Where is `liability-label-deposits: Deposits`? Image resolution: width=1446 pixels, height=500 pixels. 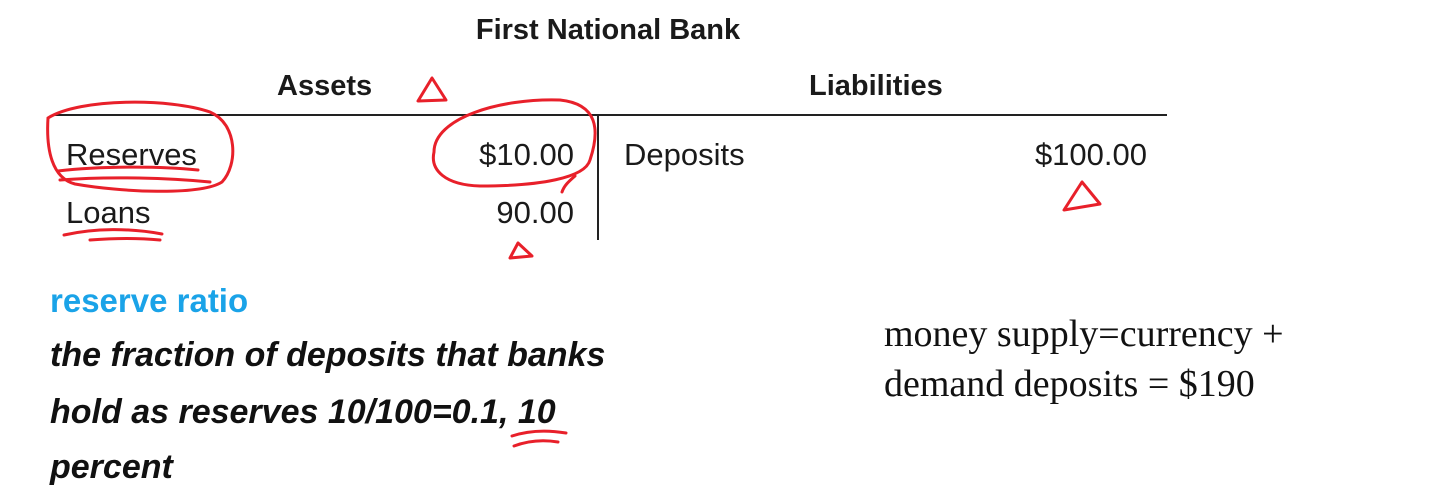 liability-label-deposits: Deposits is located at coordinates (684, 154).